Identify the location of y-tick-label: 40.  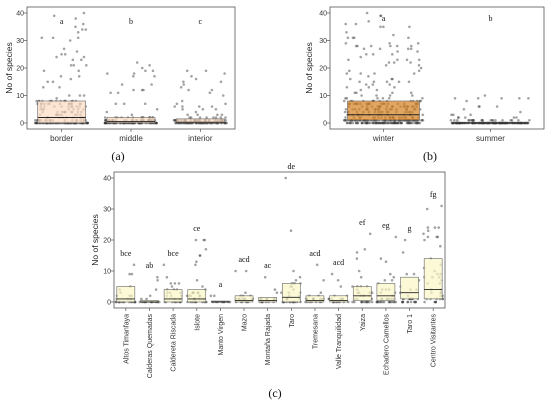
(323, 14).